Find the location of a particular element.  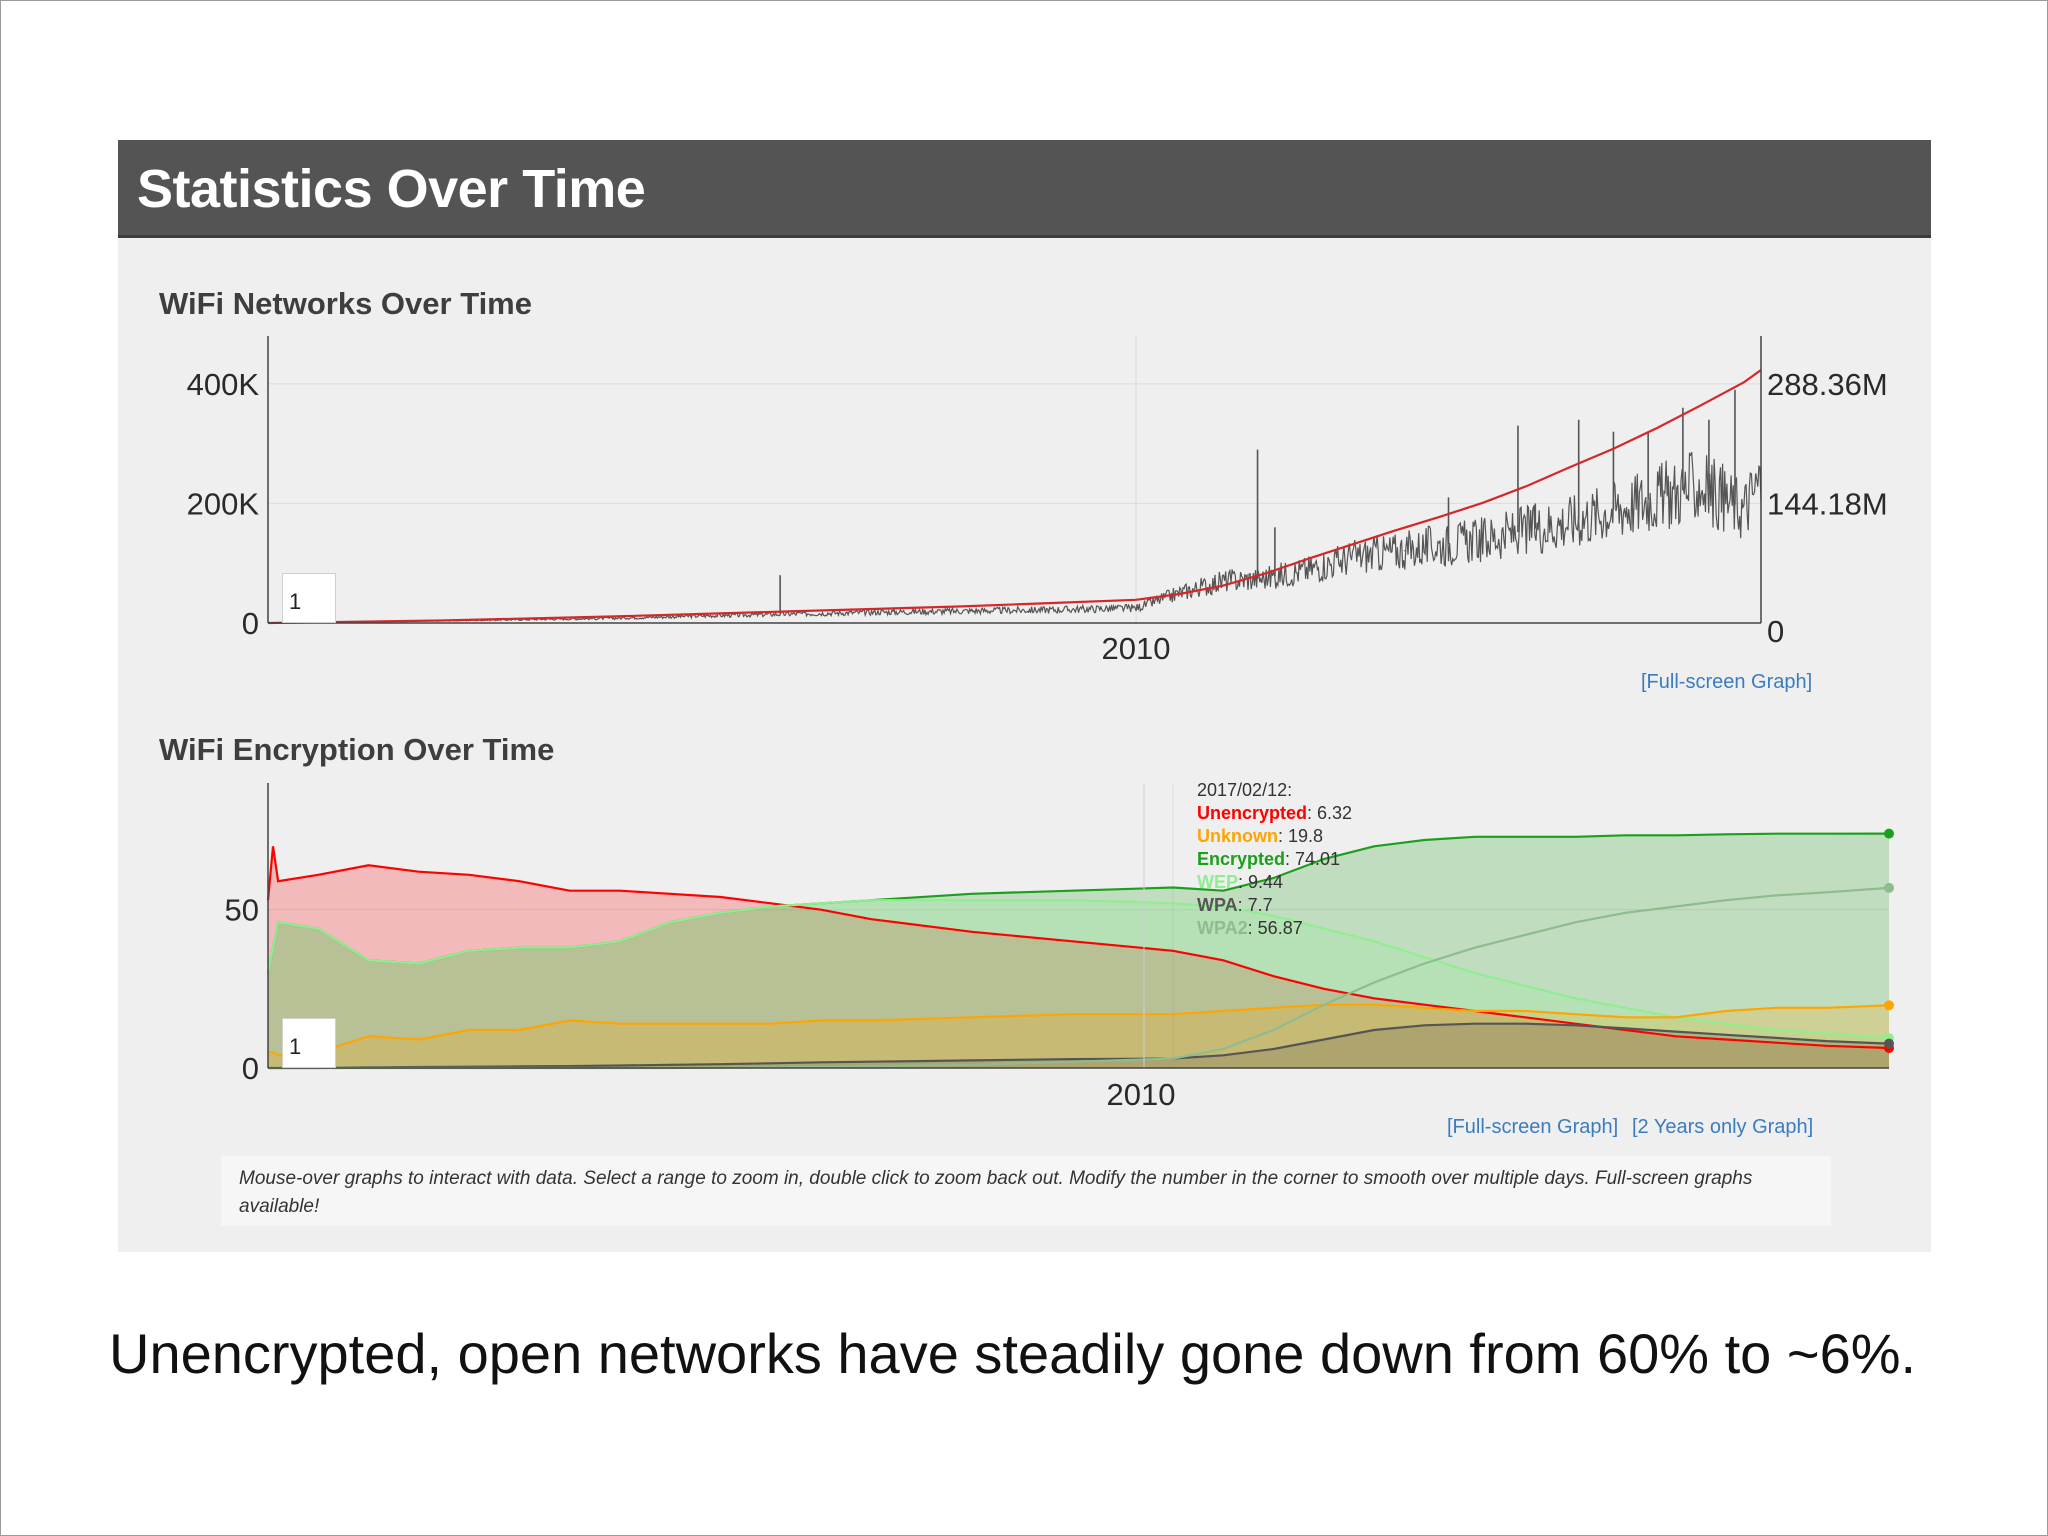

networks-fullscreen-link: [Full-screen Graph] is located at coordinates (1727, 682).